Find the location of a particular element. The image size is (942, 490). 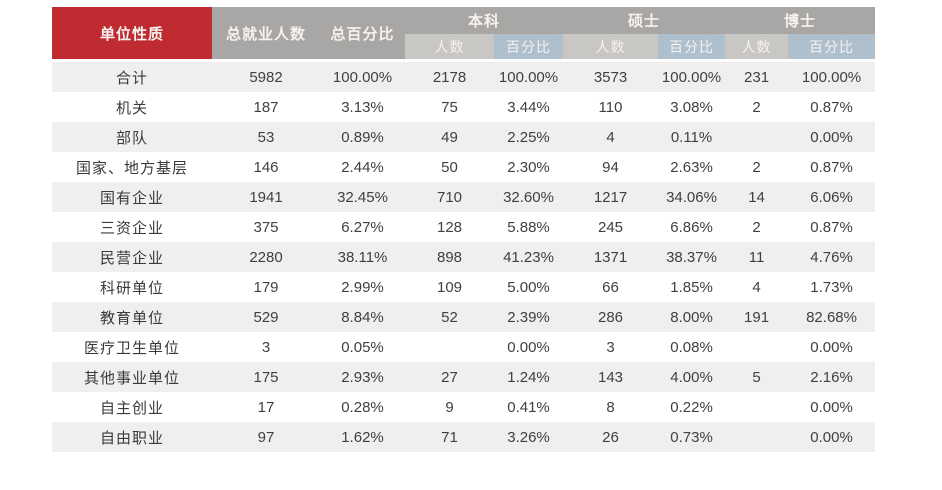

data-cell: 66 is located at coordinates (611, 287).